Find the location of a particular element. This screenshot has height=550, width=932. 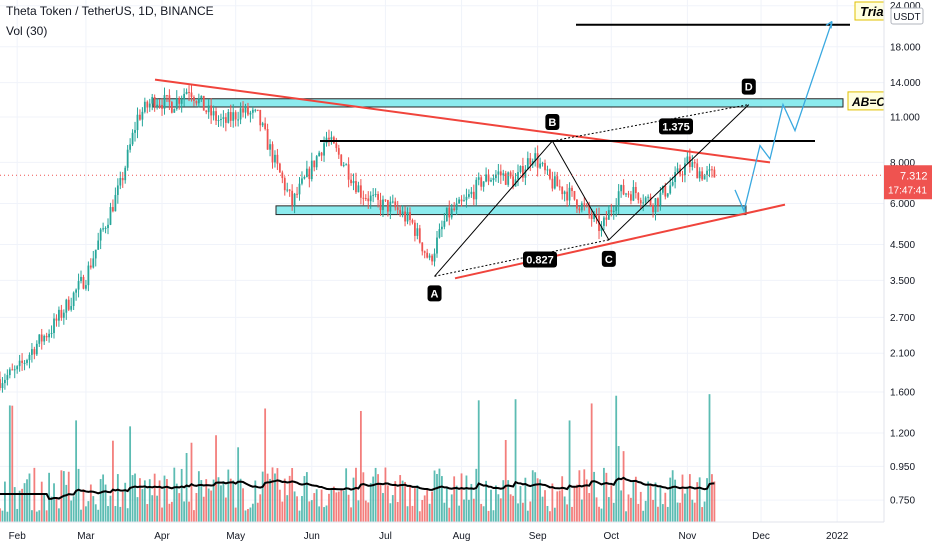

currency-badge-bg is located at coordinates (907, 16).